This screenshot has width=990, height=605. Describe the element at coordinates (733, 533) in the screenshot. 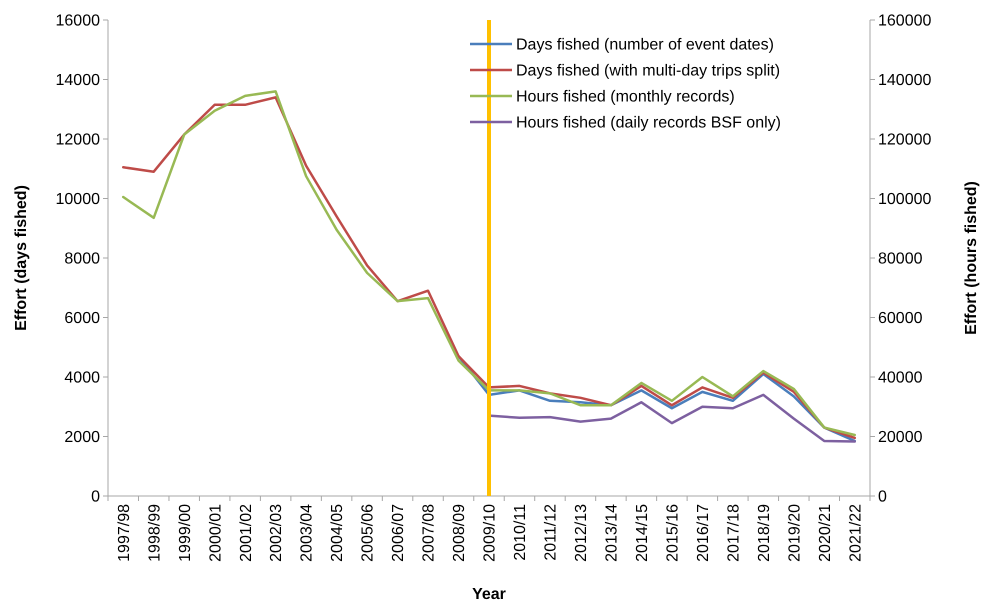

I see `x-tick-label: 2017/18` at that location.